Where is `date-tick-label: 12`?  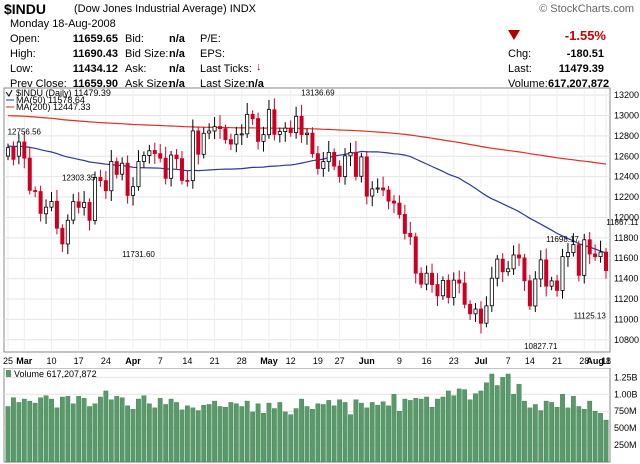 date-tick-label: 12 is located at coordinates (291, 361).